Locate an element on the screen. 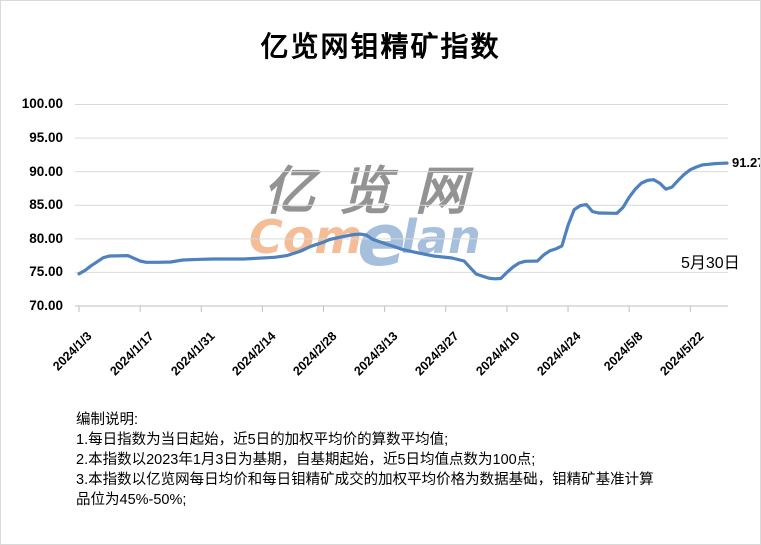 This screenshot has width=761, height=545. watermark-part-lan: lan is located at coordinates (441, 237).